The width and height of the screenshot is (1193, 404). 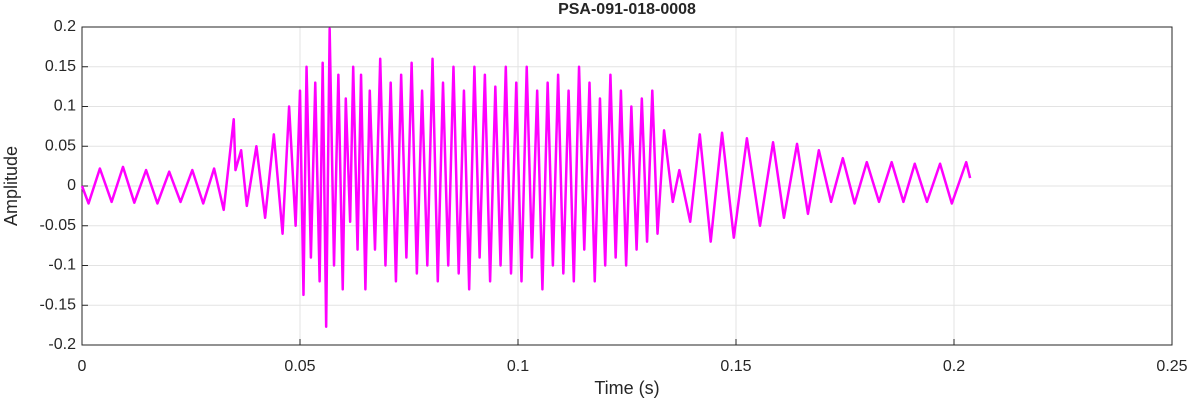 I want to click on y-axis-label: Amplitude, so click(x=11, y=186).